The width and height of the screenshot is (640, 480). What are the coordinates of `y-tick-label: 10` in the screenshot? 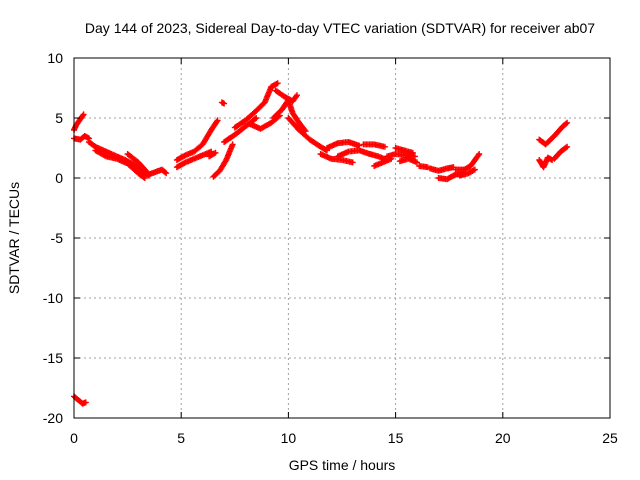 It's located at (55, 58).